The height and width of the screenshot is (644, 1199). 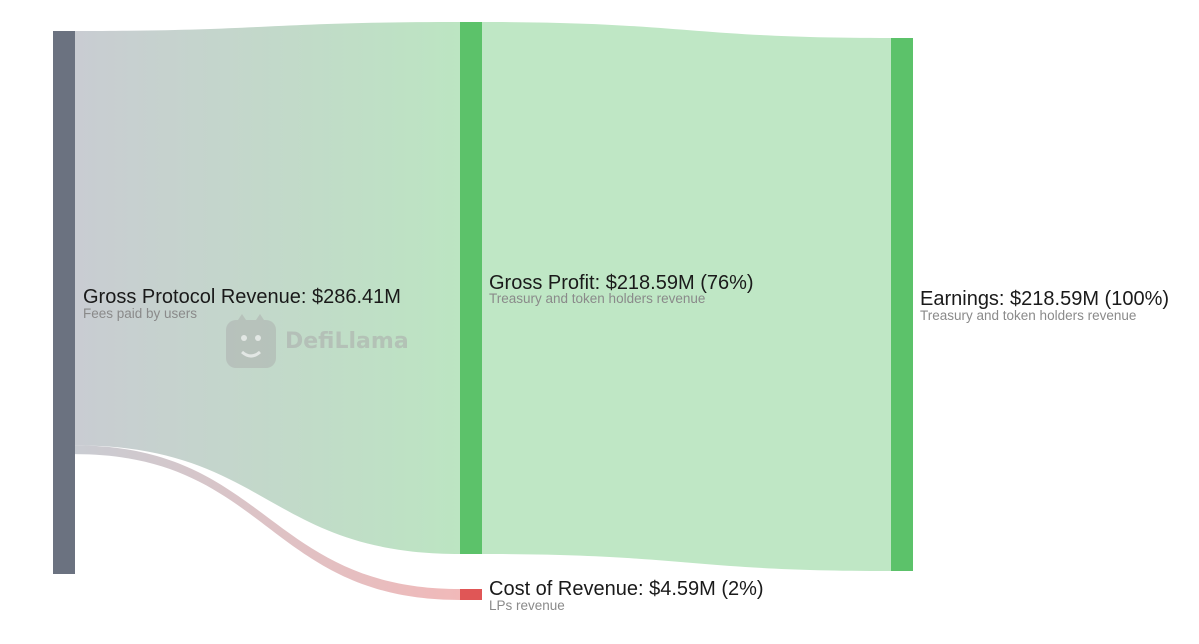 I want to click on label-gross-protocol-revenue: Gross Protocol Revenue: $286.41M, so click(x=242, y=297).